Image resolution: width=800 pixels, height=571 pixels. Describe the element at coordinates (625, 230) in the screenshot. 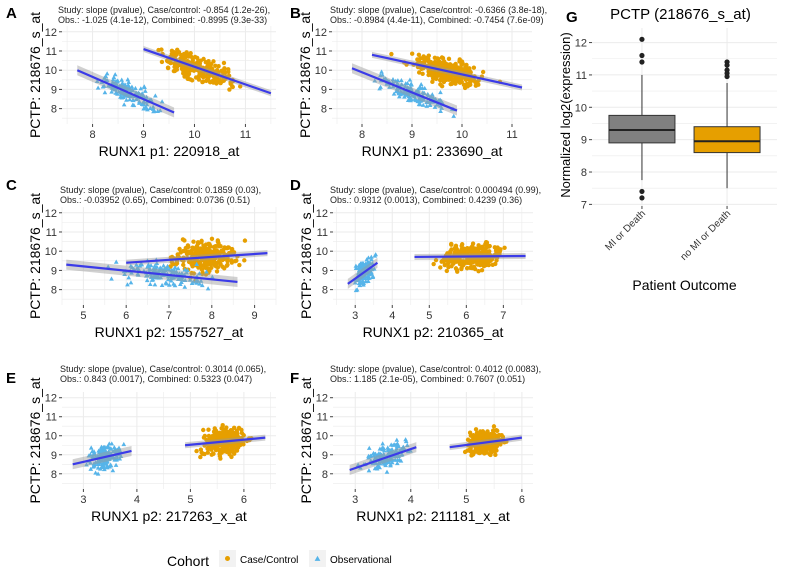

I see `x-tick-label: MI or Death` at that location.